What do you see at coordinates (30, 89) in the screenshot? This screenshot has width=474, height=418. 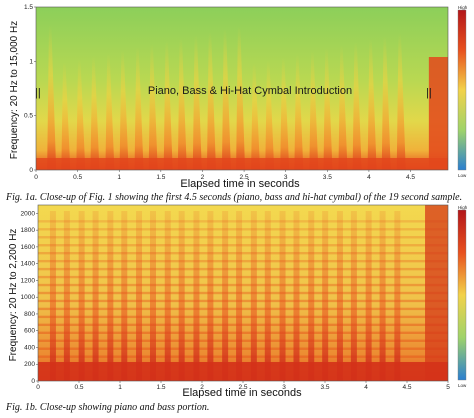 I see `y-axis-ticks-1a: 0 0.5 1 1.5` at bounding box center [30, 89].